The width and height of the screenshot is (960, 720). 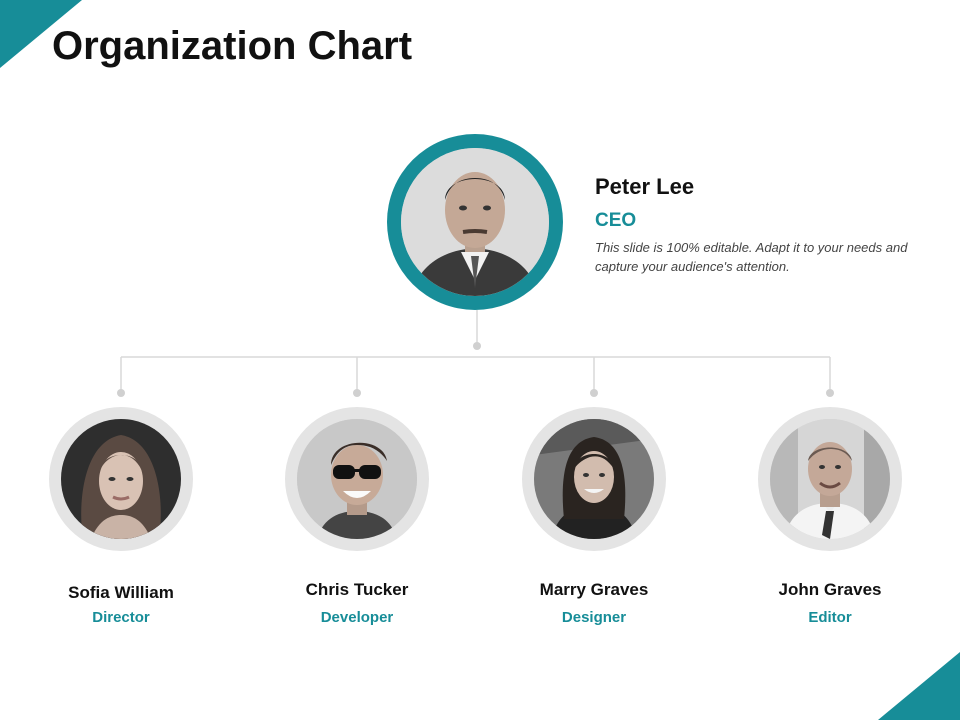 I want to click on top-left-corner-shape, so click(x=41, y=34).